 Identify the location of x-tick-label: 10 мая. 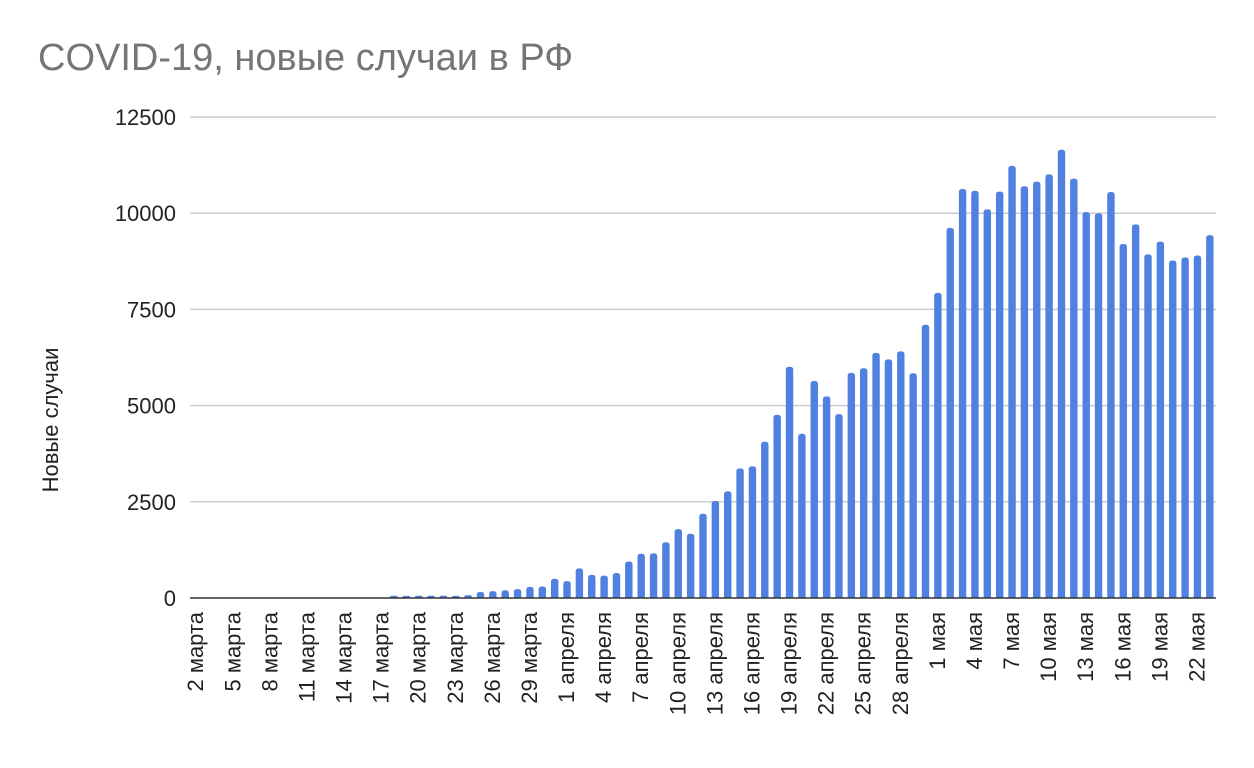
(1048, 647).